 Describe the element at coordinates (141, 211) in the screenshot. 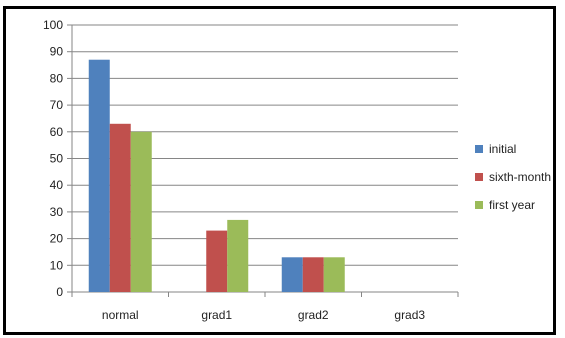

I see `bar-first-year-normal` at that location.